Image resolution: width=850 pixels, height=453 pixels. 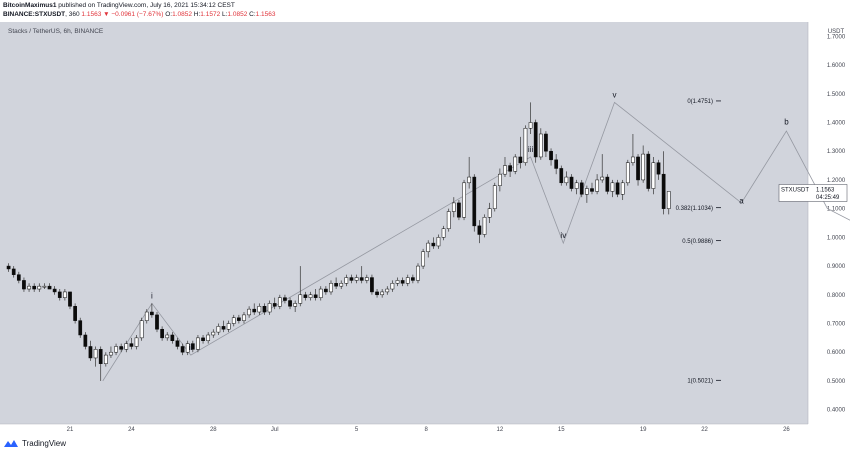 What do you see at coordinates (700, 102) in the screenshot?
I see `fib-level-label: 0(1.4751)` at bounding box center [700, 102].